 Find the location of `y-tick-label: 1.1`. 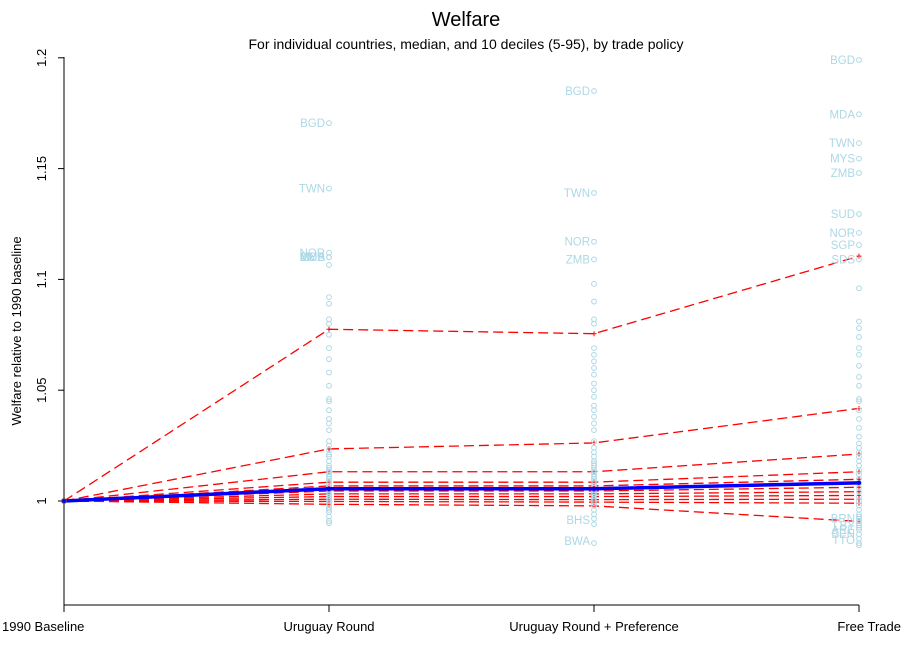

y-tick-label: 1.1 is located at coordinates (41, 279).